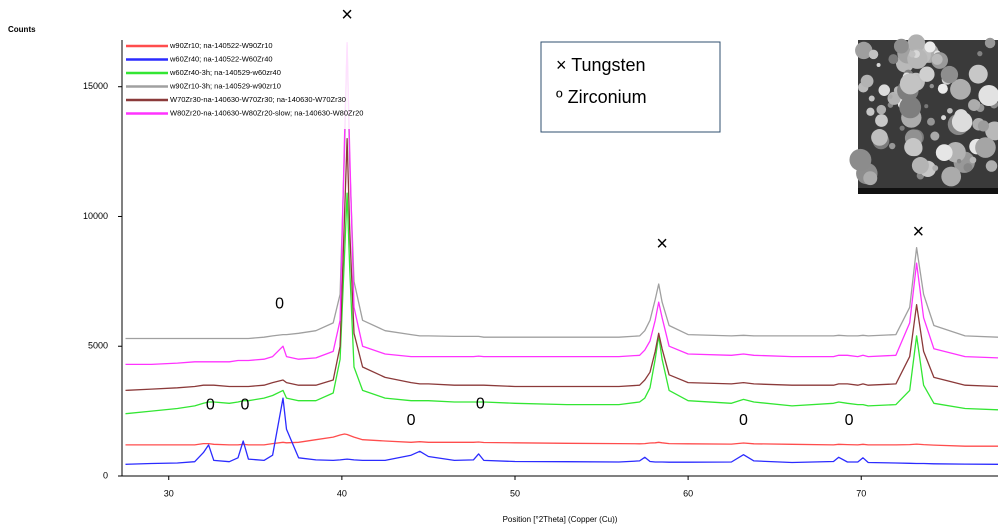 This screenshot has width=998, height=528. I want to click on legend-box, so click(288, 85).